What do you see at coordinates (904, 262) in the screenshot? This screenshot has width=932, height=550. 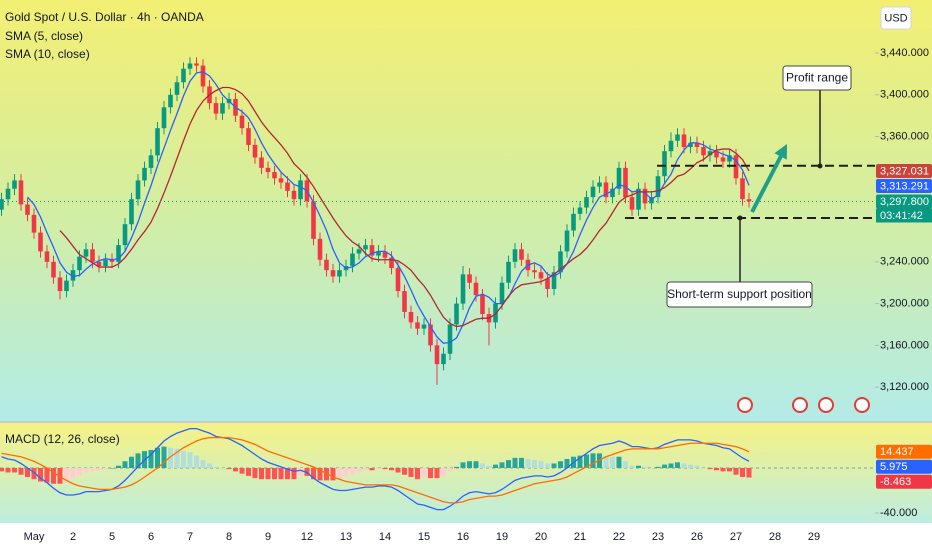 I see `y-tick-label: 3,240.000` at bounding box center [904, 262].